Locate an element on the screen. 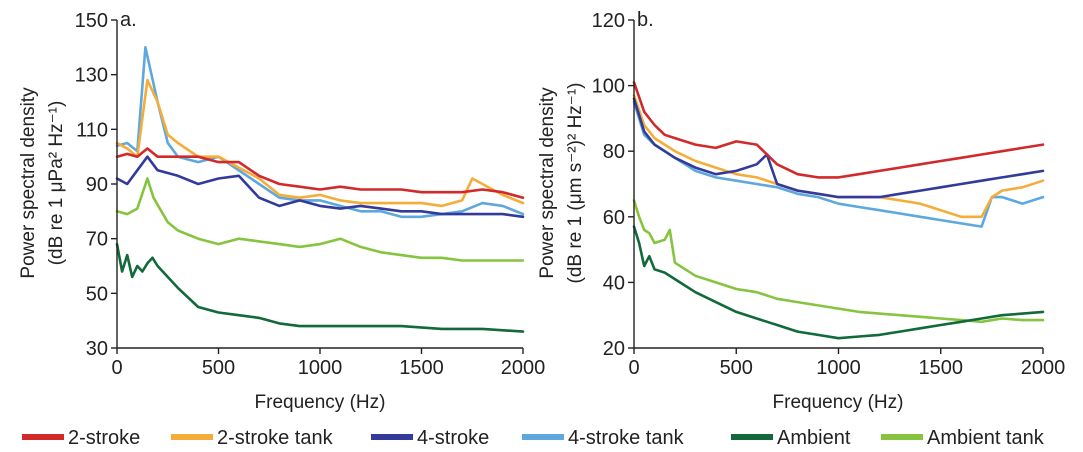  panel-b-series-ambient is located at coordinates (838, 282).